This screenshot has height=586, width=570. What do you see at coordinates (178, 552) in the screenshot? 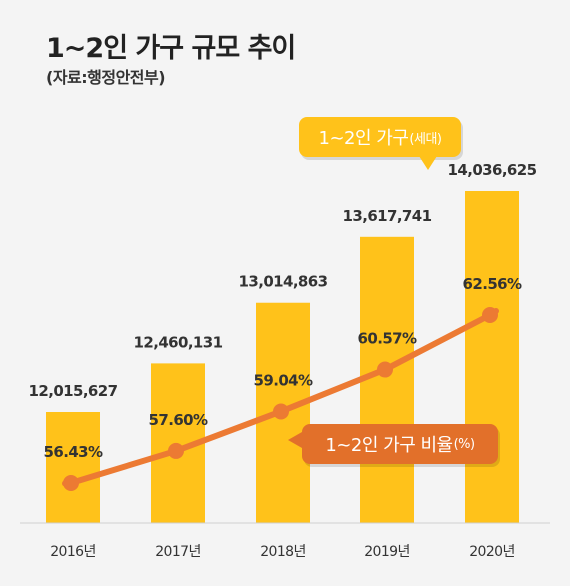
I see `x-tick-label: 2017년` at bounding box center [178, 552].